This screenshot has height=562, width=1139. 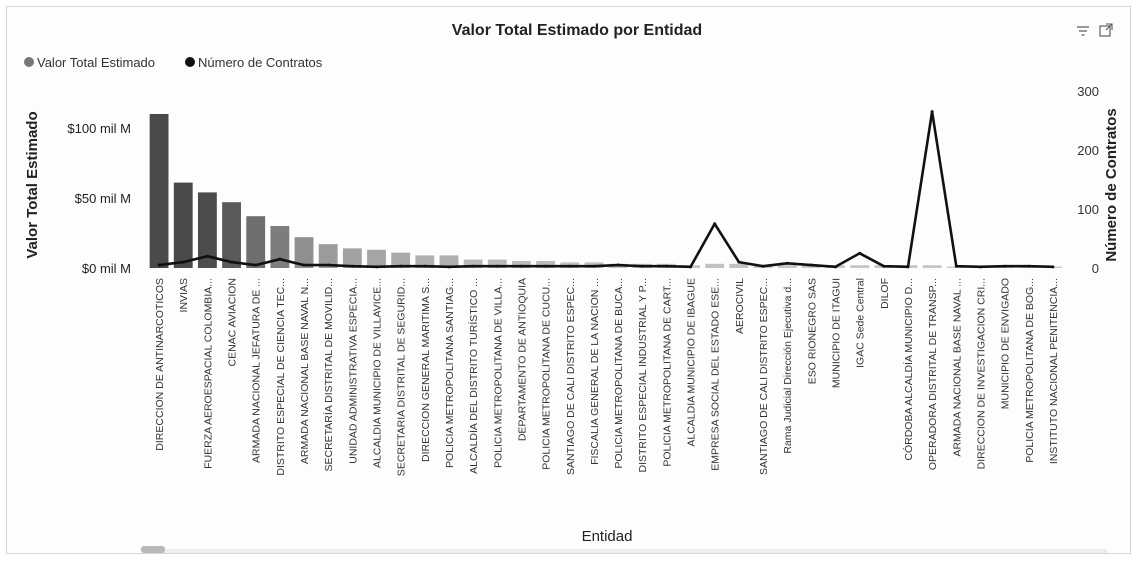 What do you see at coordinates (233, 322) in the screenshot?
I see `x-category-label: CENAC AVIACION` at bounding box center [233, 322].